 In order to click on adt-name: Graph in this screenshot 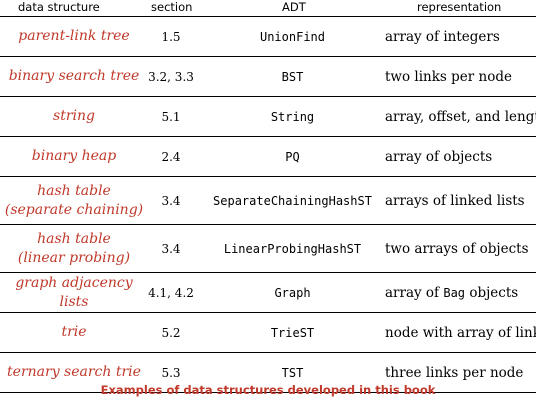, I will do `click(292, 292)`.